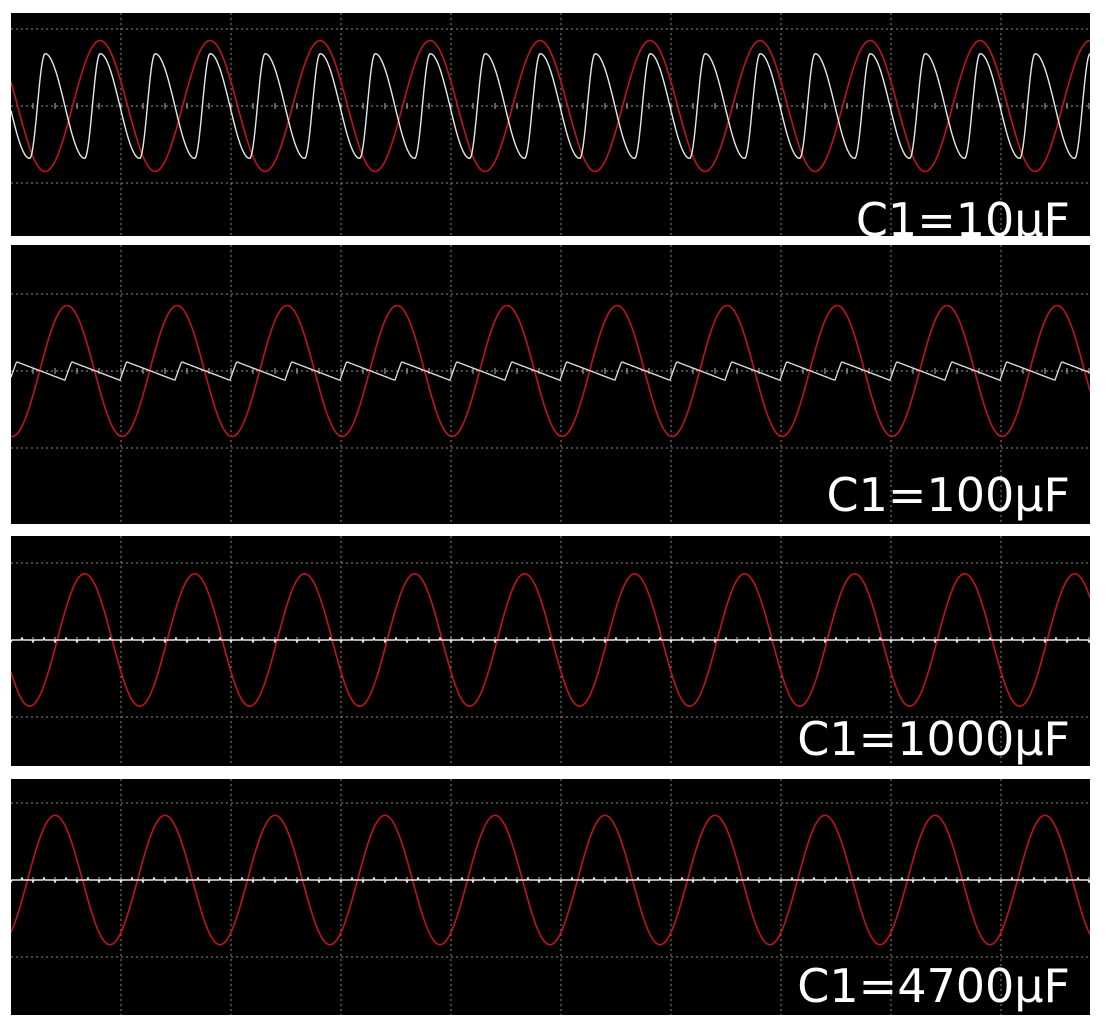 This screenshot has height=1025, width=1106. Describe the element at coordinates (933, 986) in the screenshot. I see `capacitor-label: C1=4700μF` at that location.